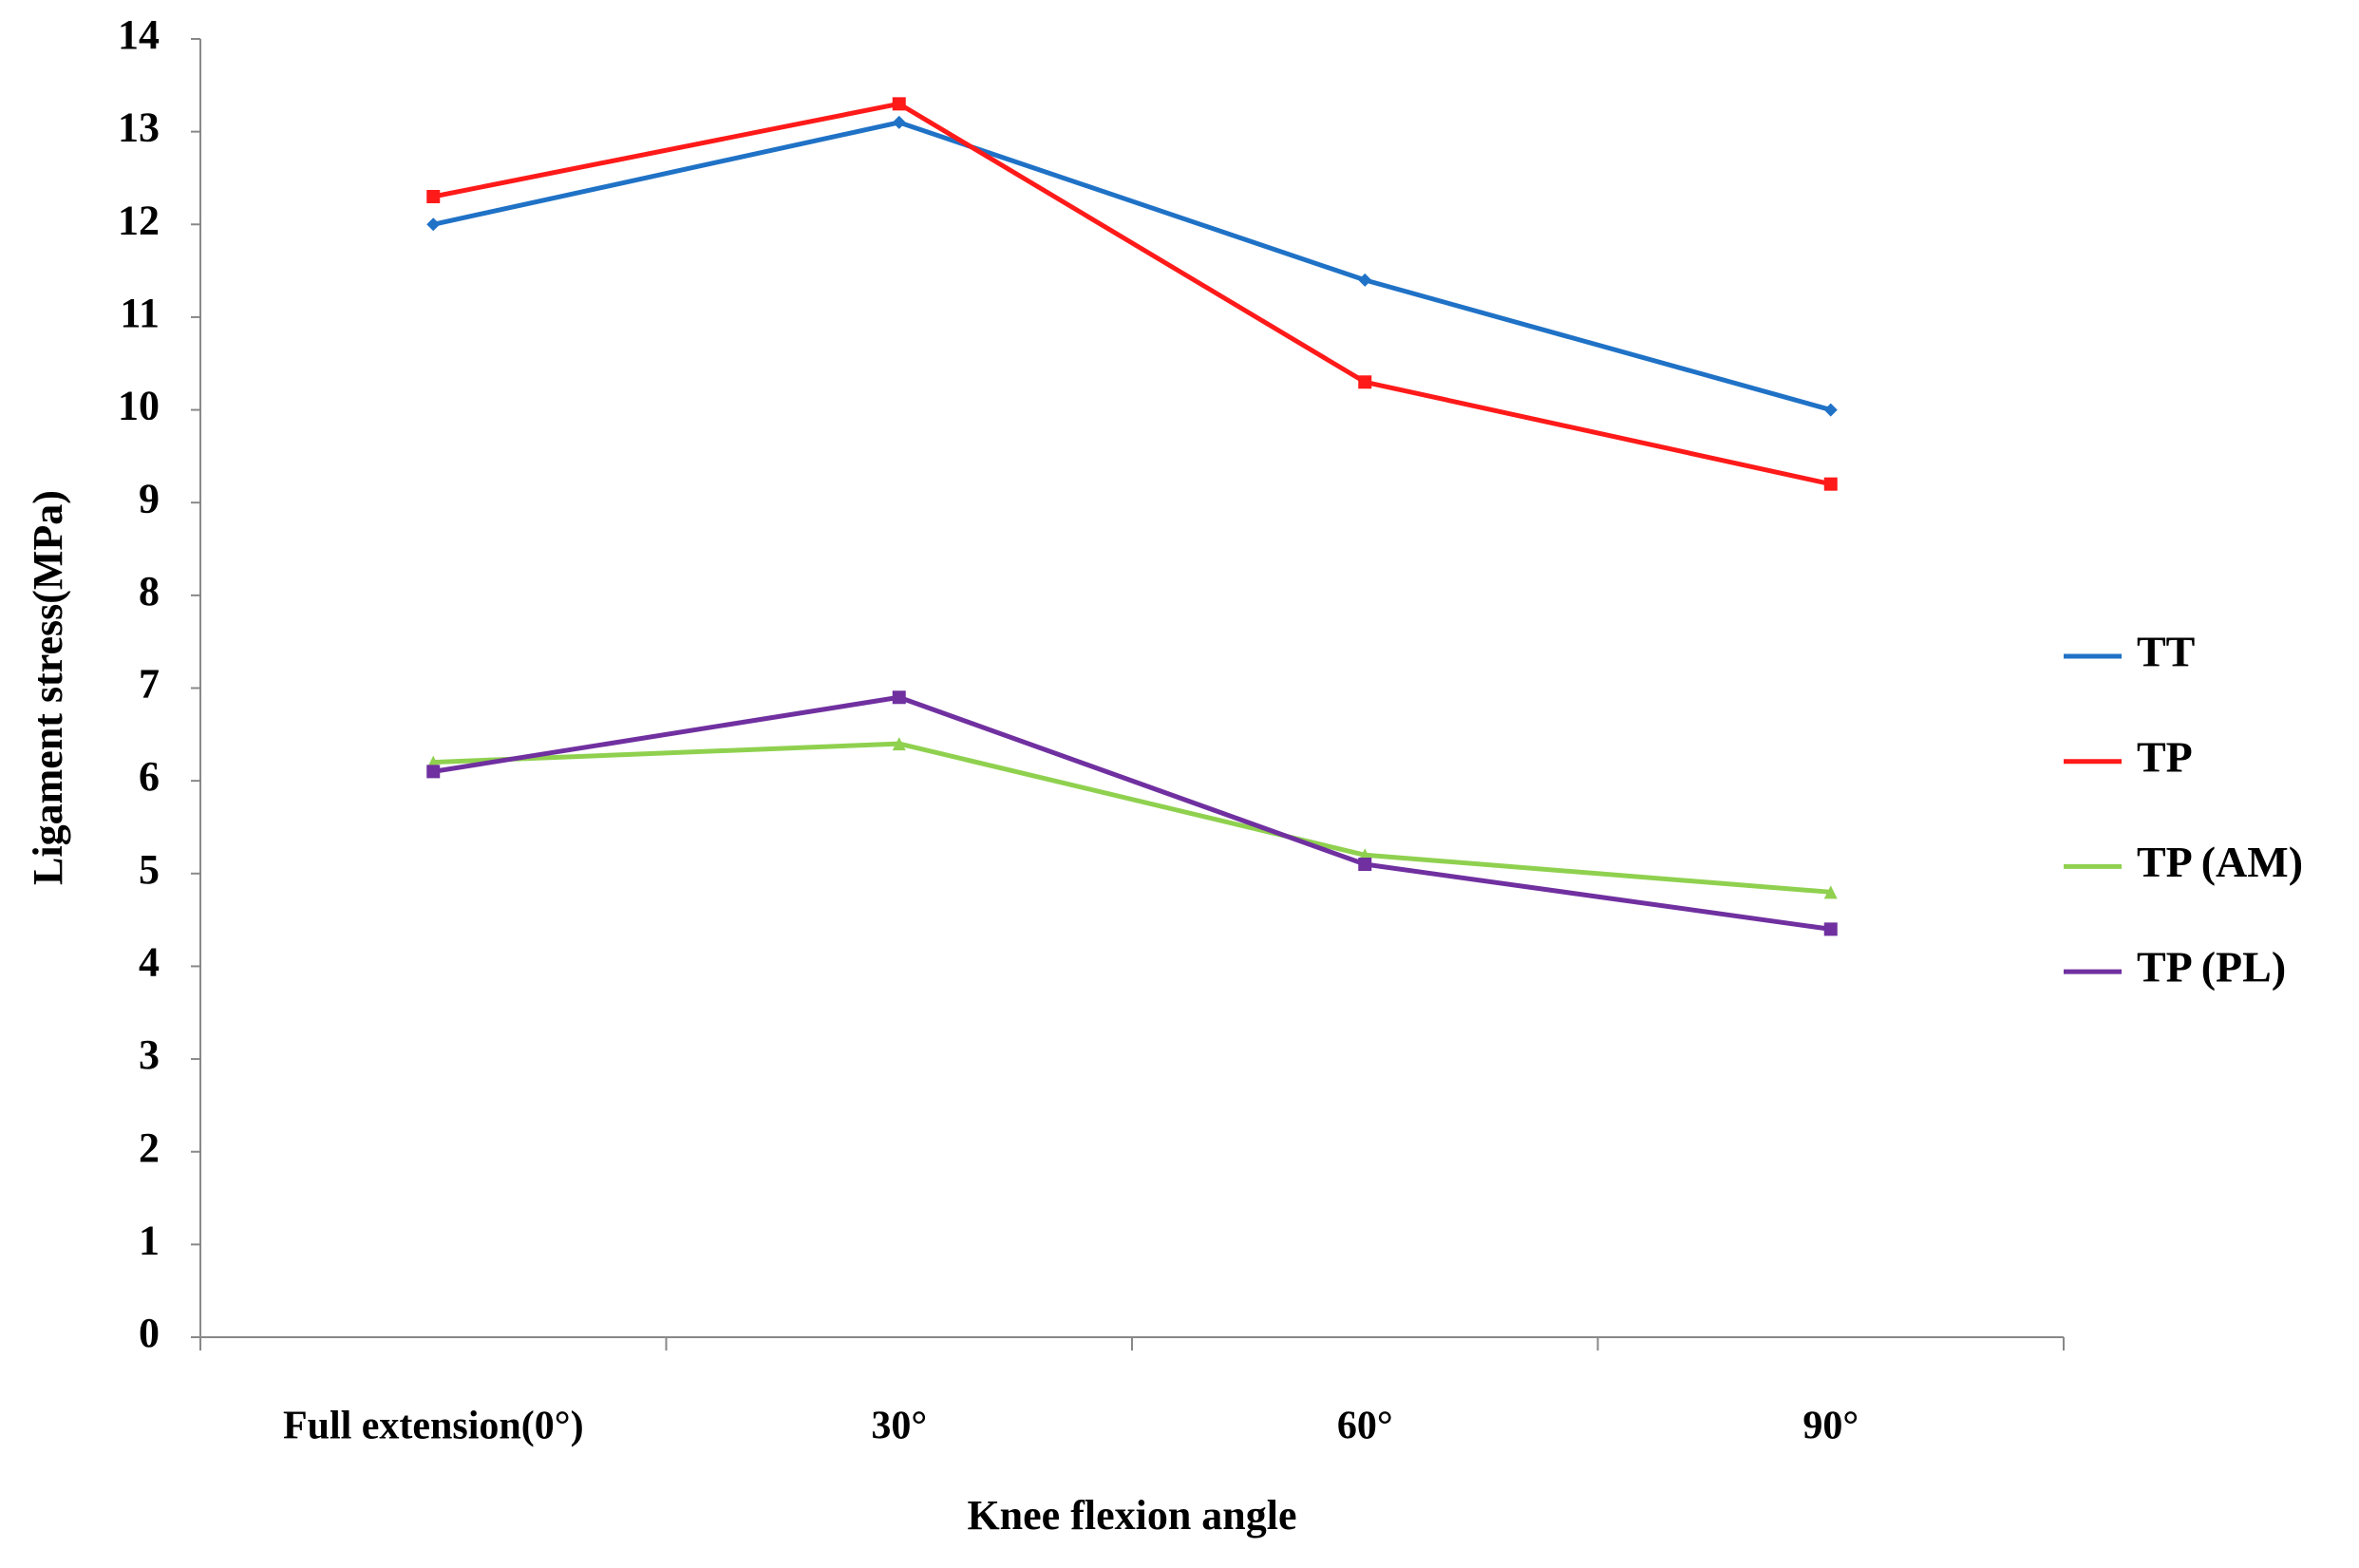 This screenshot has height=1568, width=2359. What do you see at coordinates (149, 498) in the screenshot?
I see `y-tick-label: 9` at bounding box center [149, 498].